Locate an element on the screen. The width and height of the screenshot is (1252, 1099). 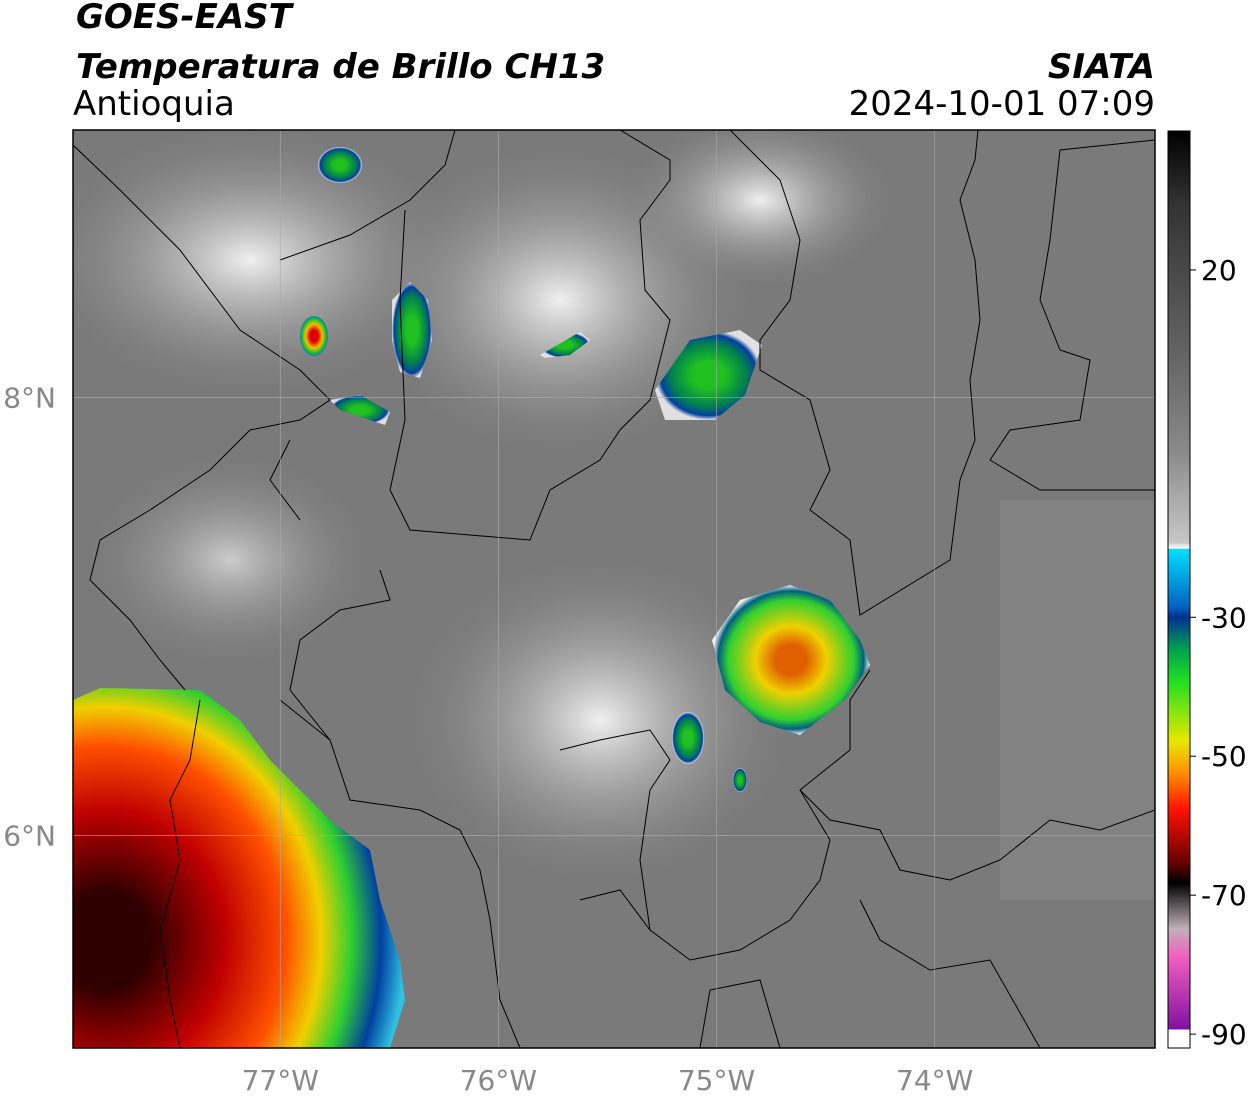
region: Antioquia is located at coordinates (154, 104).